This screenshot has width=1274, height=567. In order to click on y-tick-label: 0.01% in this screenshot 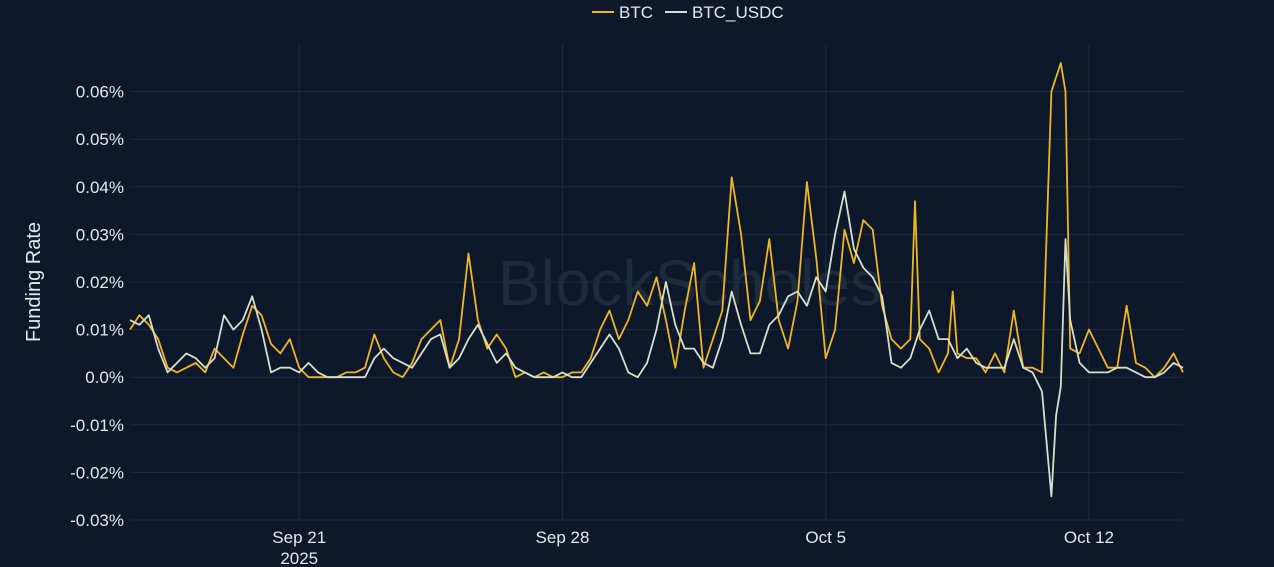, I will do `click(100, 330)`.